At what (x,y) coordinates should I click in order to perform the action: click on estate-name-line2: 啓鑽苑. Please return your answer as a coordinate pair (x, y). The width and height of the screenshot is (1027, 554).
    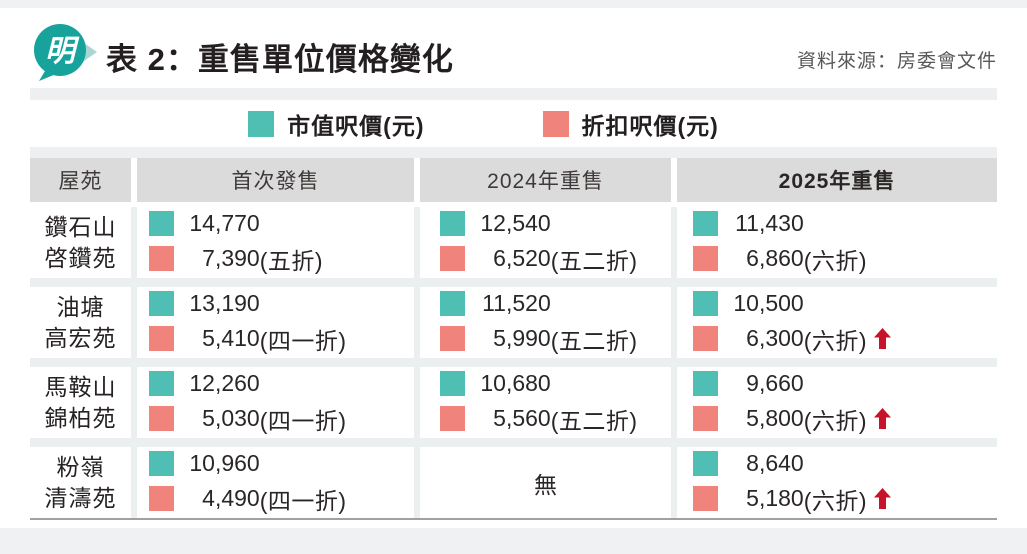
    Looking at the image, I should click on (80, 257).